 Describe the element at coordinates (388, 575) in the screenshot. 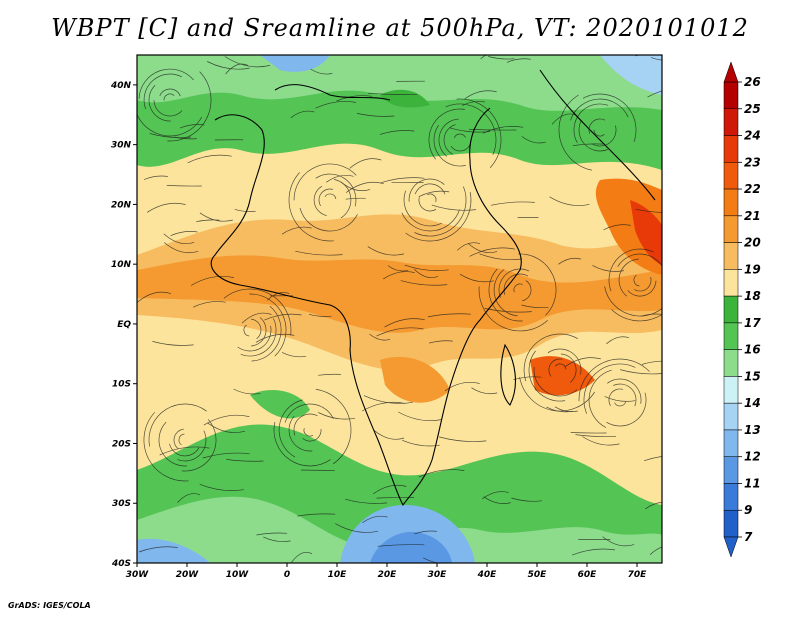

I see `lon-tick-label: 20E` at that location.